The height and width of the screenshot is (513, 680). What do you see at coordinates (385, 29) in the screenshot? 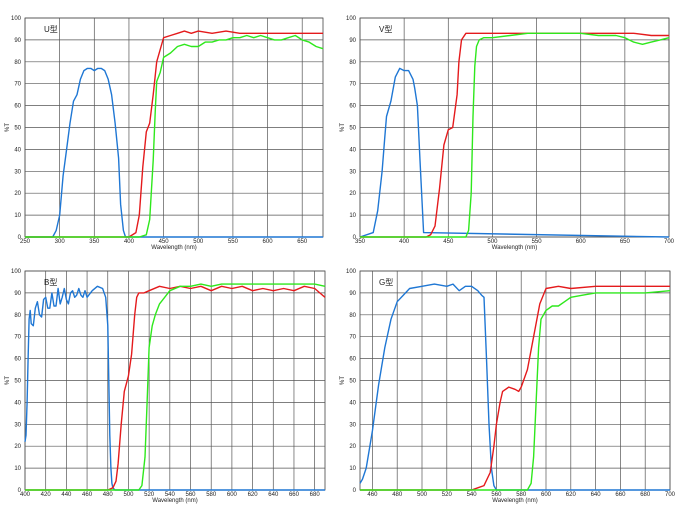
I see `panel-title: V型` at bounding box center [385, 29].